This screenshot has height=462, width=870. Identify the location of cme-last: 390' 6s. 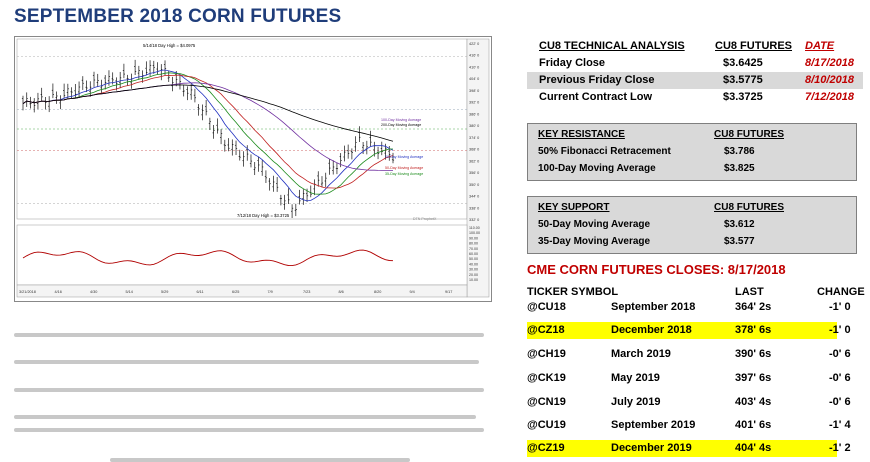
(753, 354).